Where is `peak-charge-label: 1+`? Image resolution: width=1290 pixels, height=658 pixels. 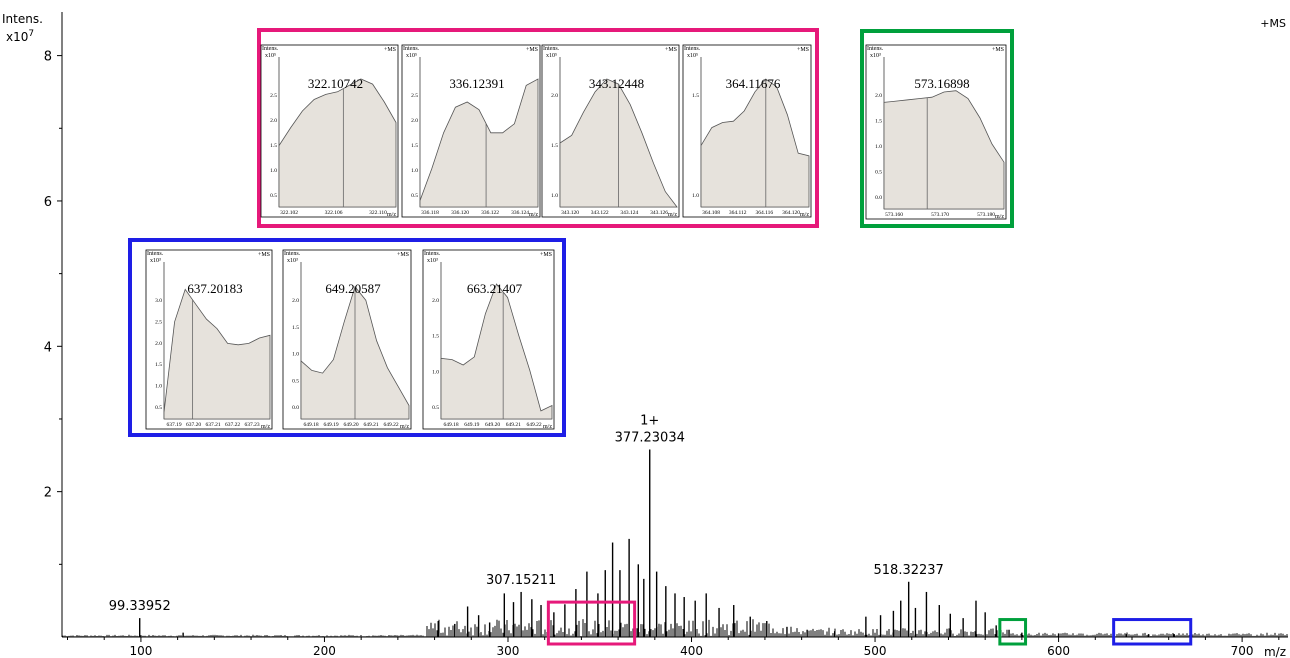 peak-charge-label: 1+ is located at coordinates (649, 421).